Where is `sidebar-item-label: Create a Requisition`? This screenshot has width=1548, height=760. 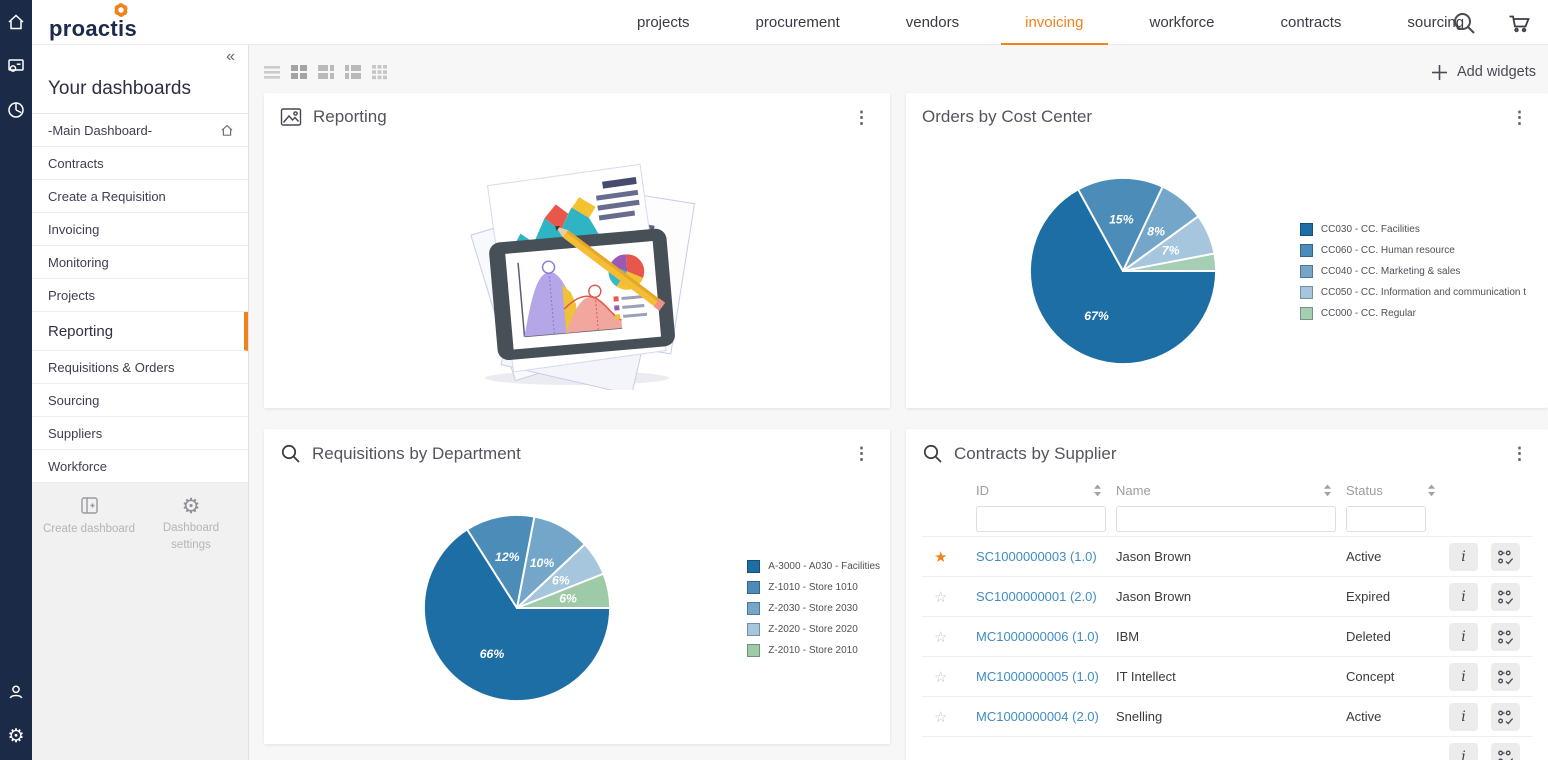 sidebar-item-label: Create a Requisition is located at coordinates (107, 196).